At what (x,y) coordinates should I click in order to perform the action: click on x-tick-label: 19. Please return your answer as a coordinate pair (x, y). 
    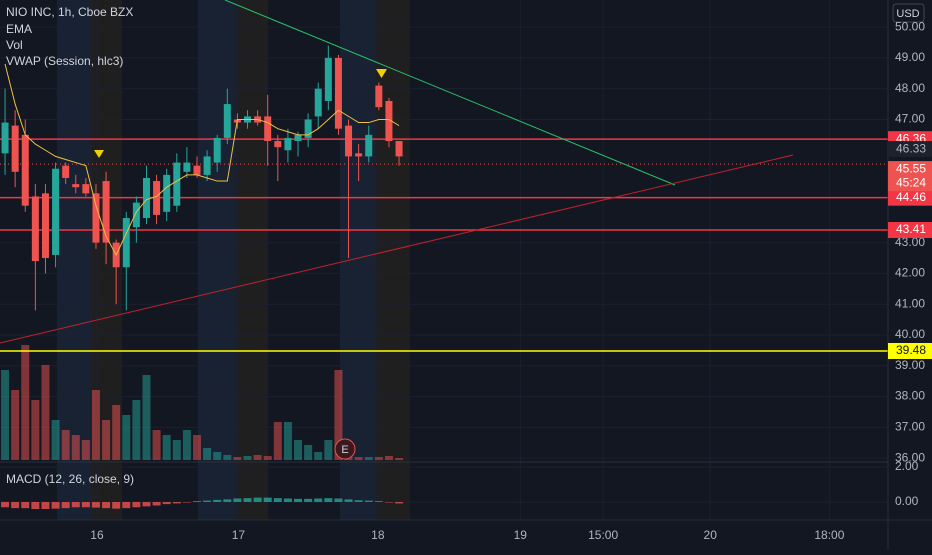
    Looking at the image, I should click on (521, 535).